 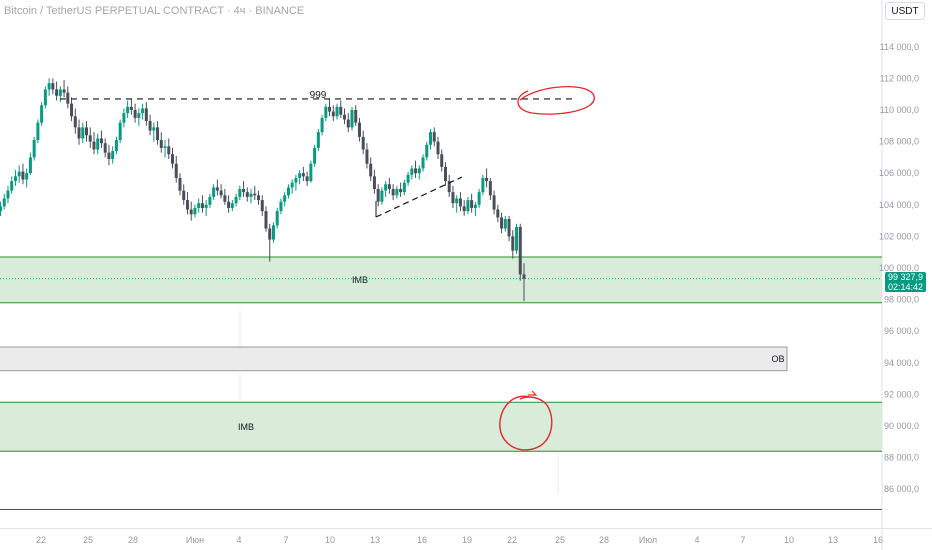 What do you see at coordinates (560, 540) in the screenshot?
I see `time-tick-label: 25` at bounding box center [560, 540].